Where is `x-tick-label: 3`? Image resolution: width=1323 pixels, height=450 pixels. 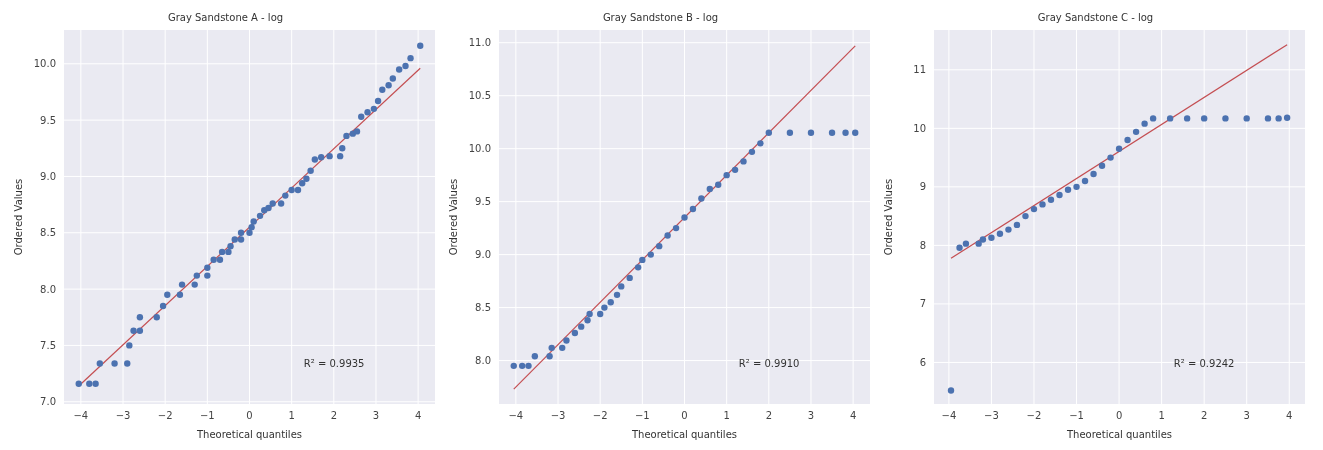 x-tick-label: 3 is located at coordinates (376, 416).